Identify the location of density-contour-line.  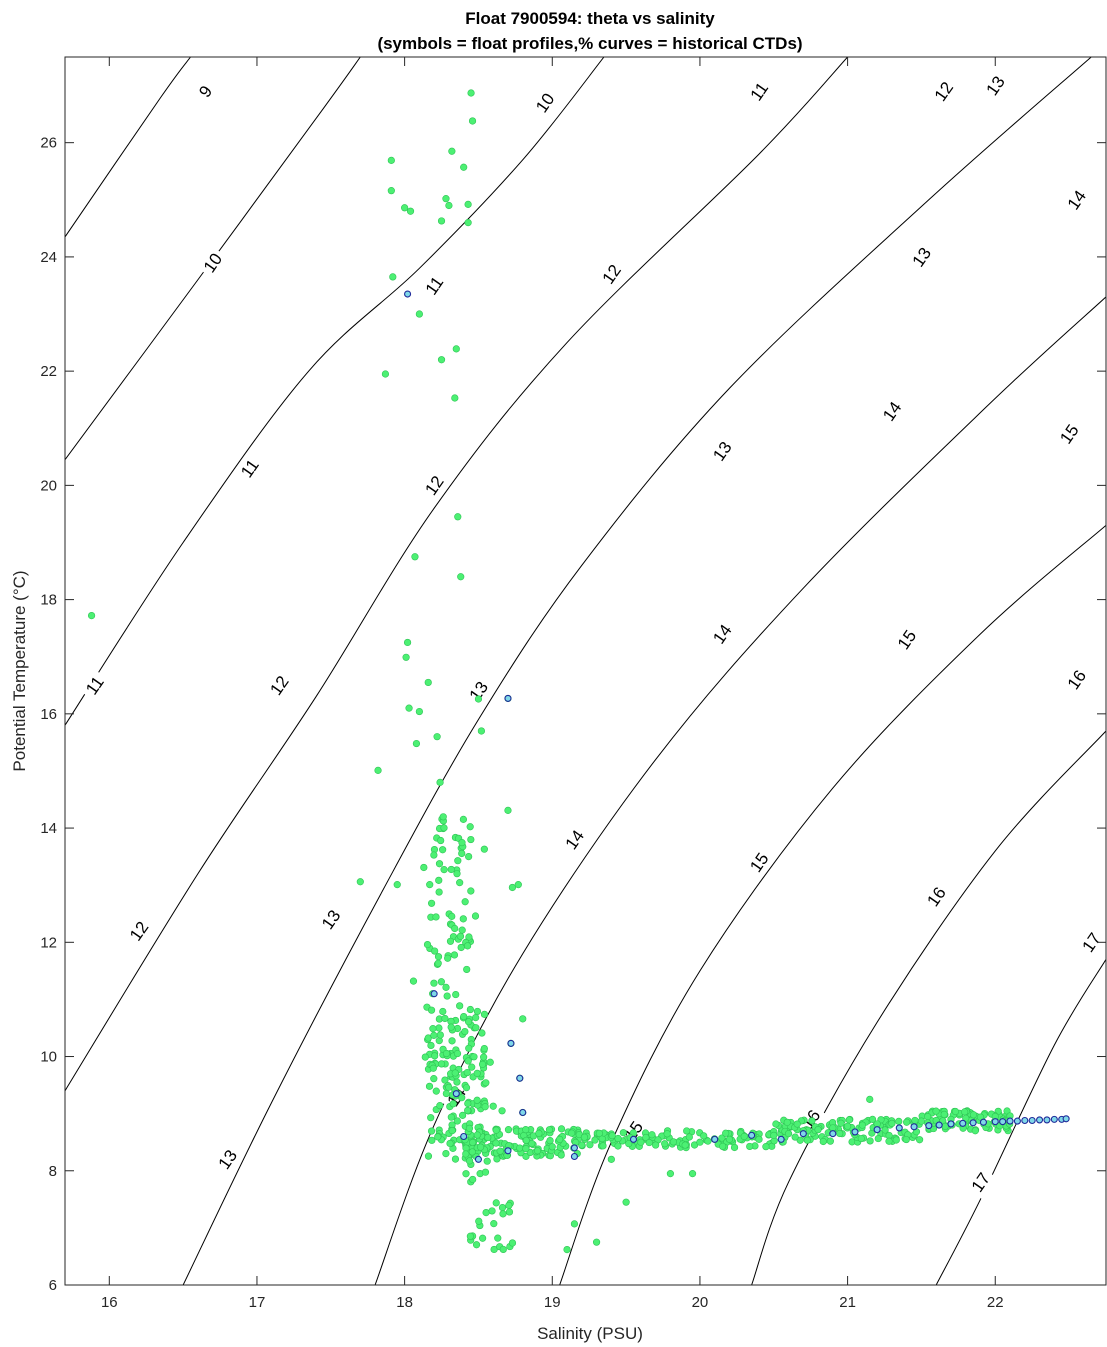
(1020, 1122).